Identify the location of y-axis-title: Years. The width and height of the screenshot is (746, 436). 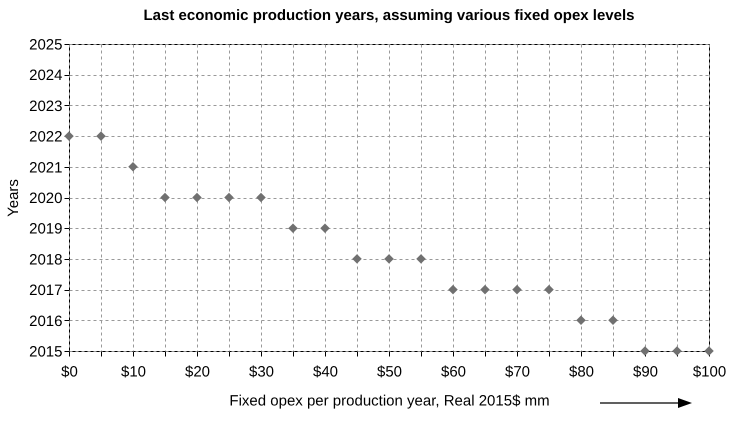
(13, 198).